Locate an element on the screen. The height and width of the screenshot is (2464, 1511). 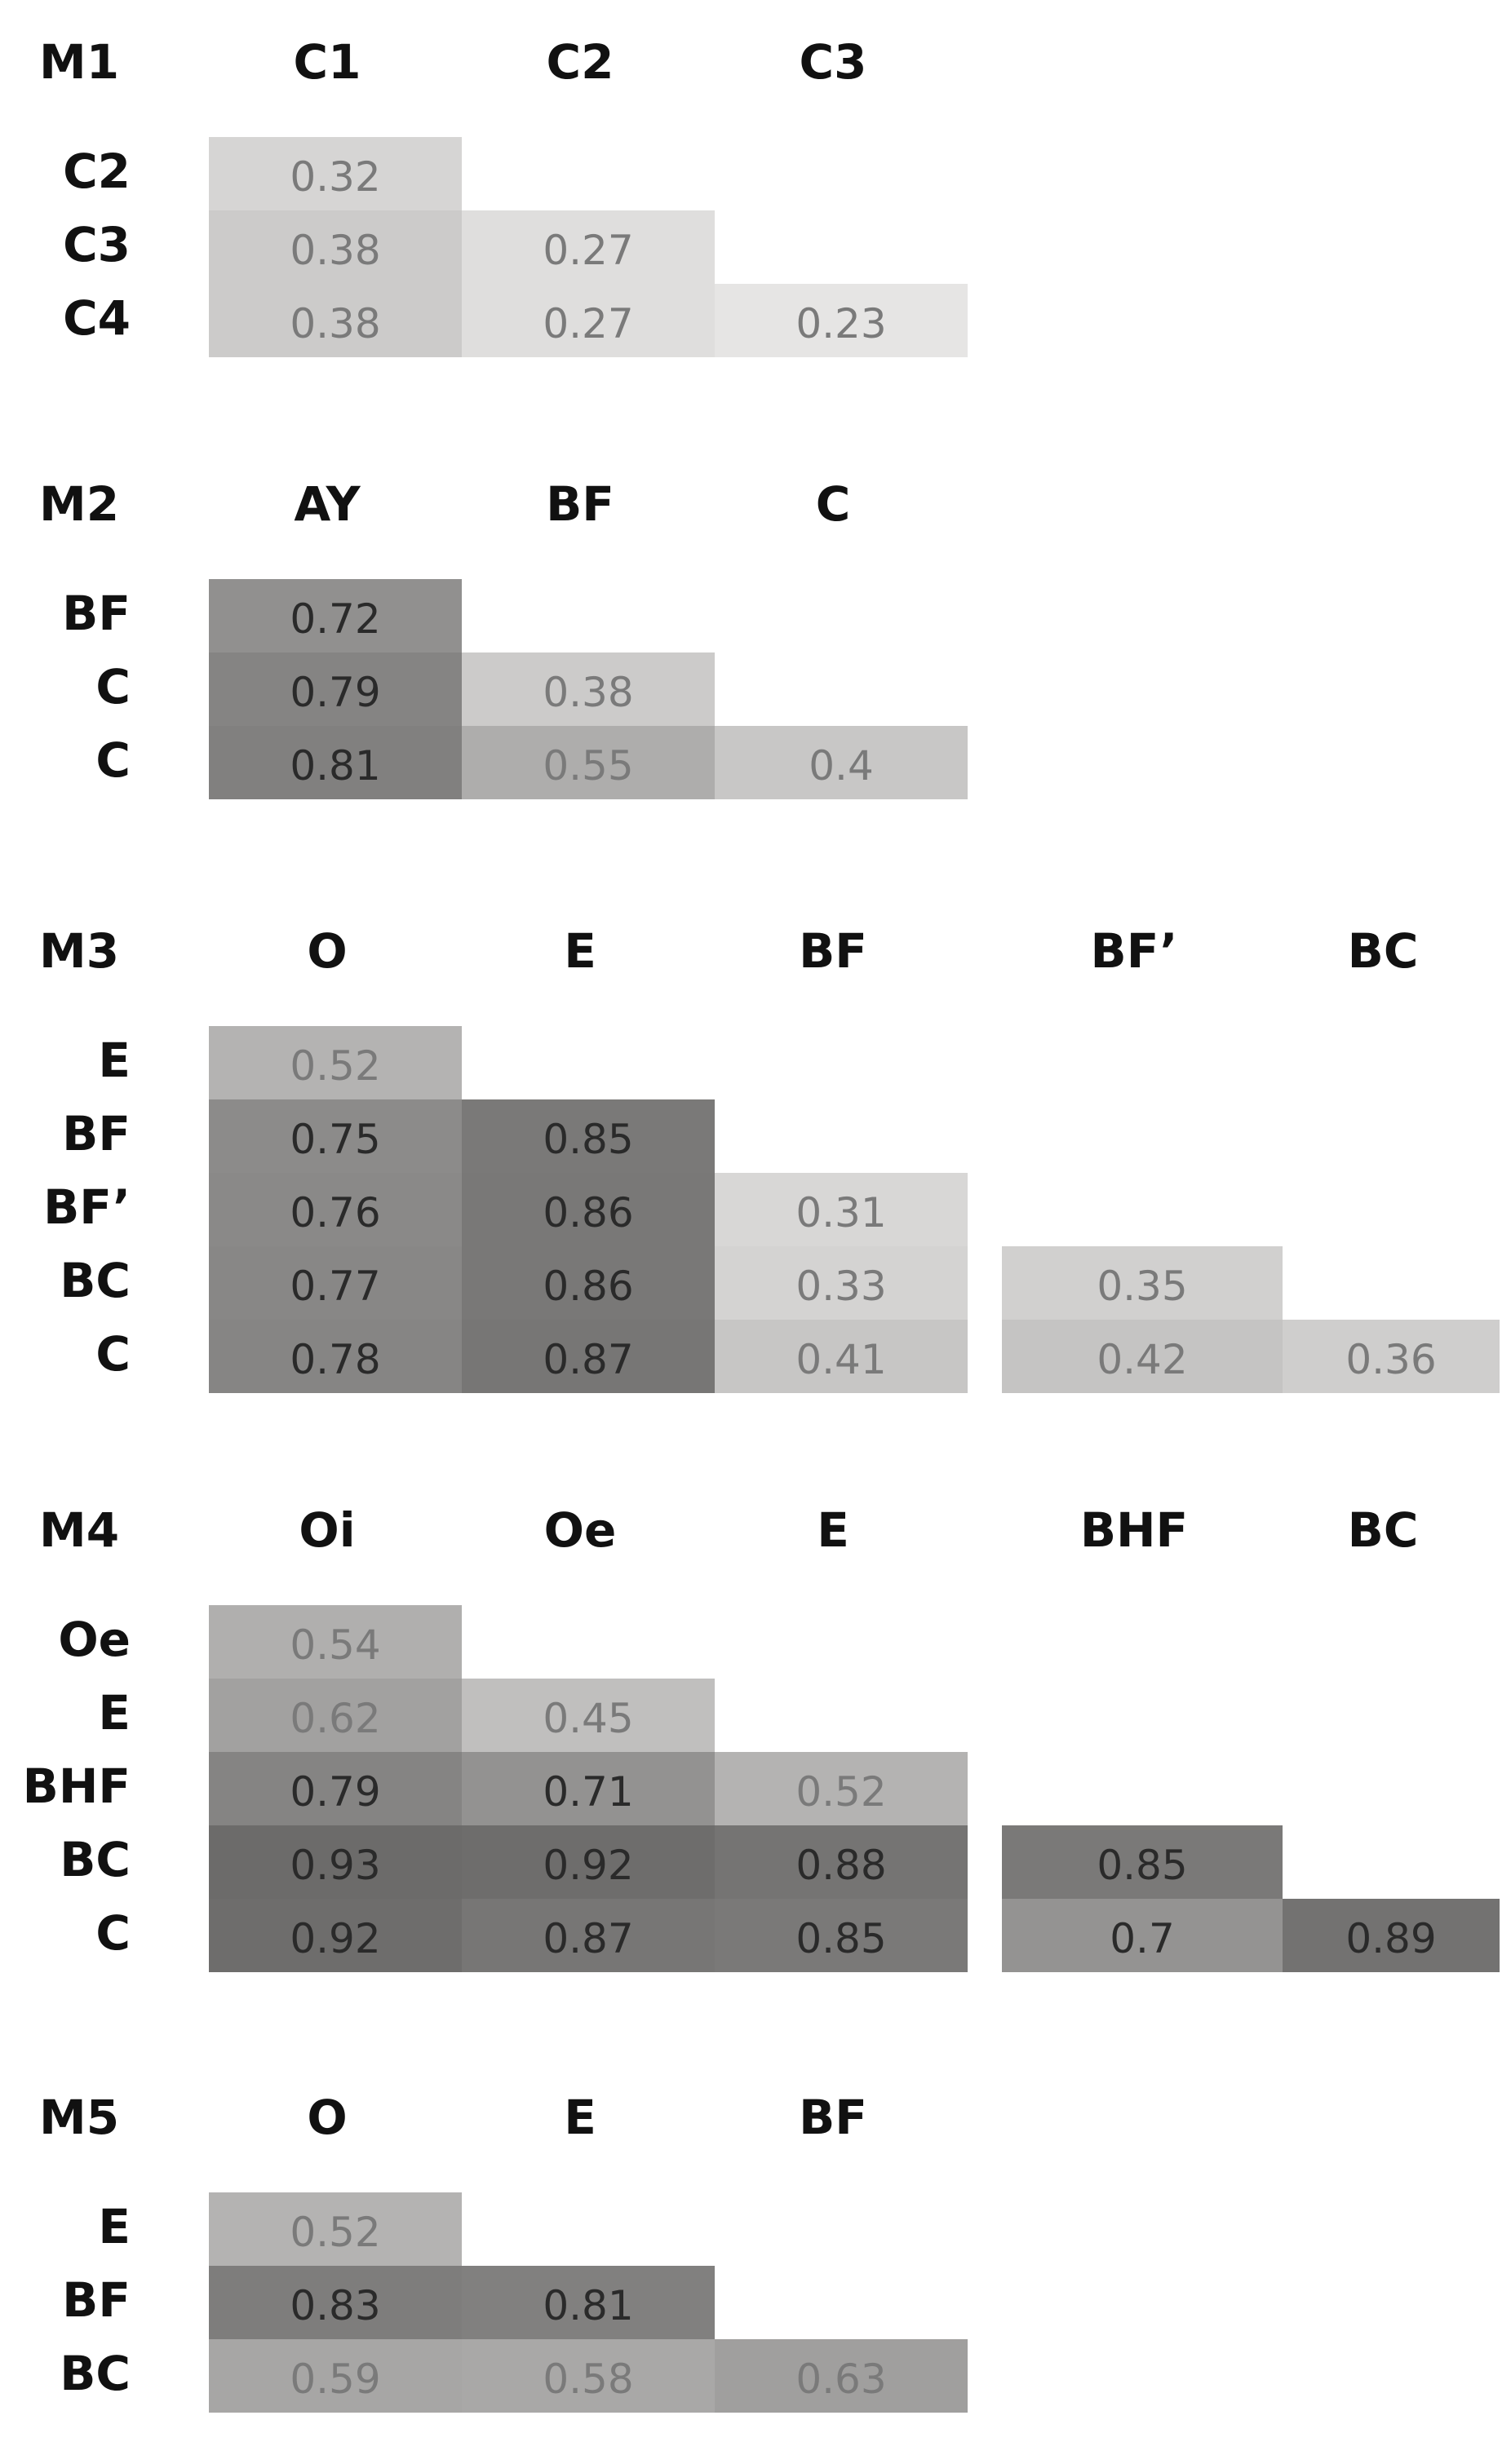
matrix-title: M2 is located at coordinates (79, 504).